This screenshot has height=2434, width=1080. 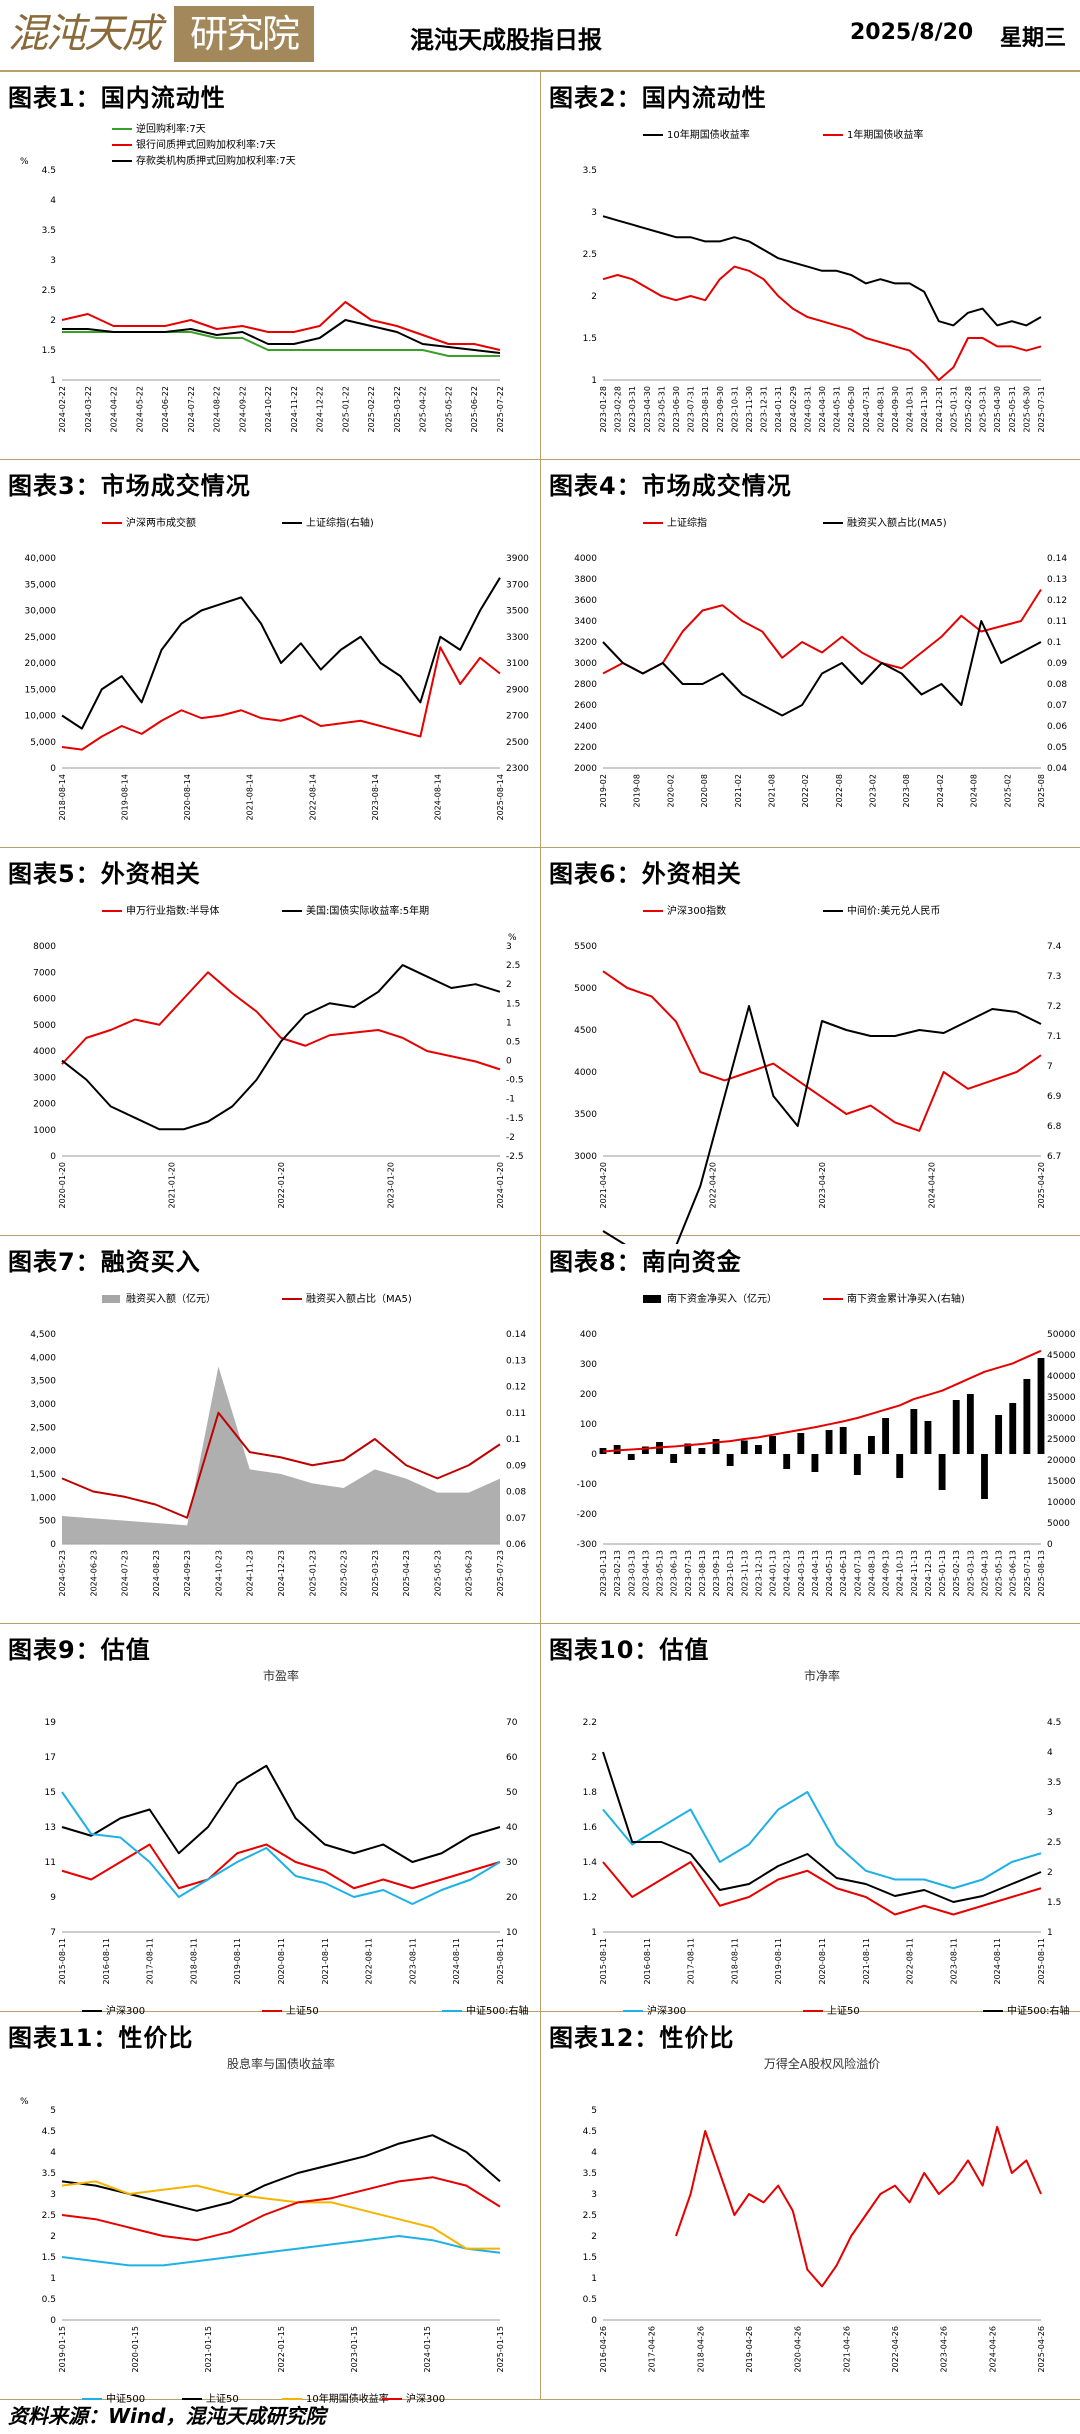 I want to click on chart-subtitle: 万得全A股权风险溢价, so click(x=822, y=2063).